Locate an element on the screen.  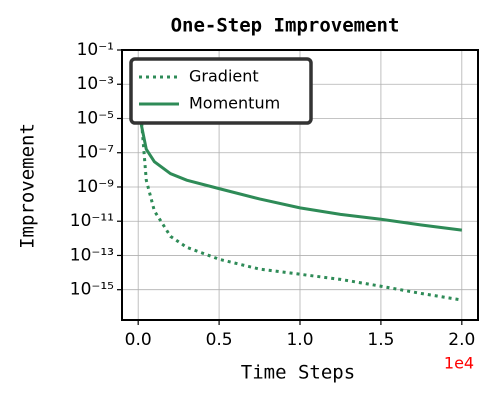
chart-title: One-Step Improvement is located at coordinates (285, 26).